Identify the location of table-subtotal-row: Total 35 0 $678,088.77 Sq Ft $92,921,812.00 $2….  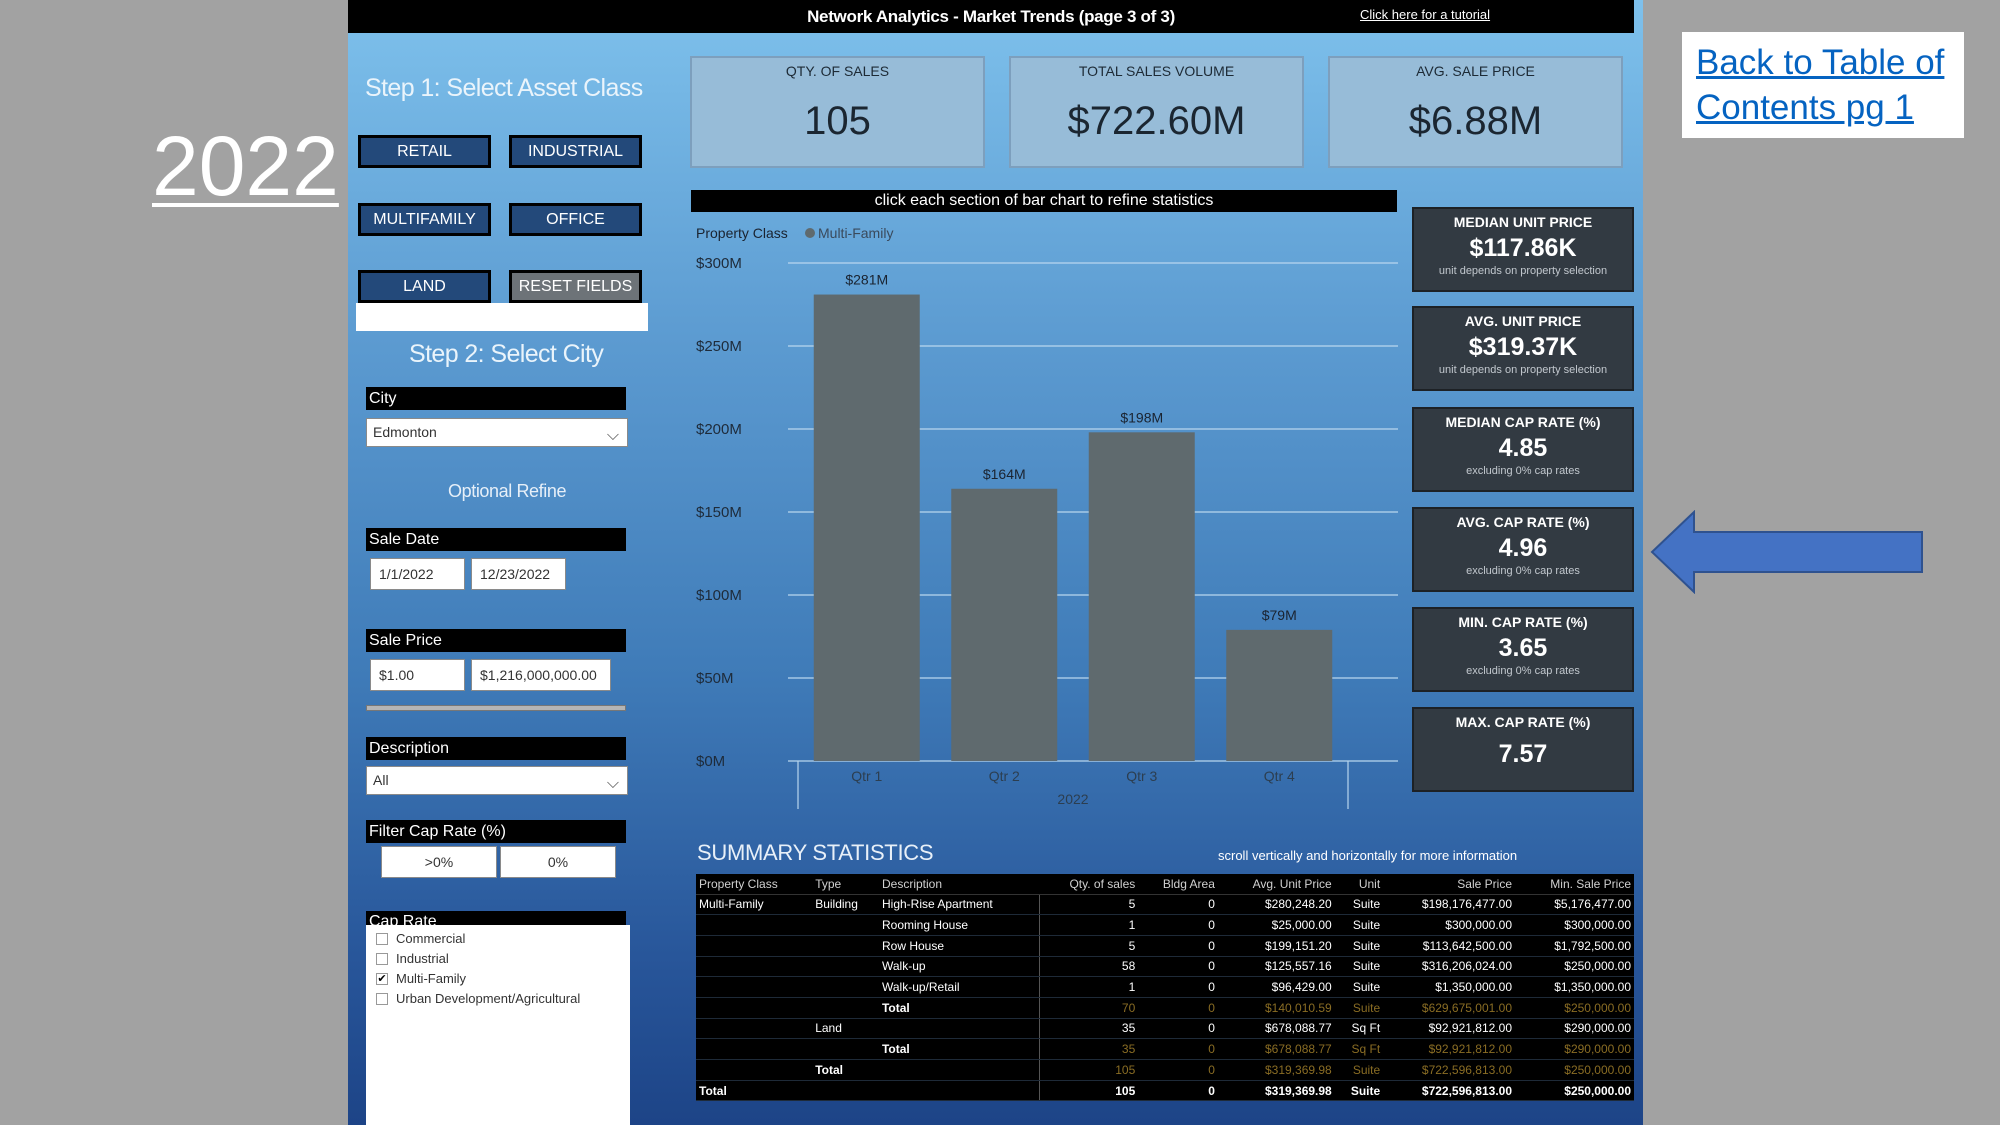
(1165, 1049).